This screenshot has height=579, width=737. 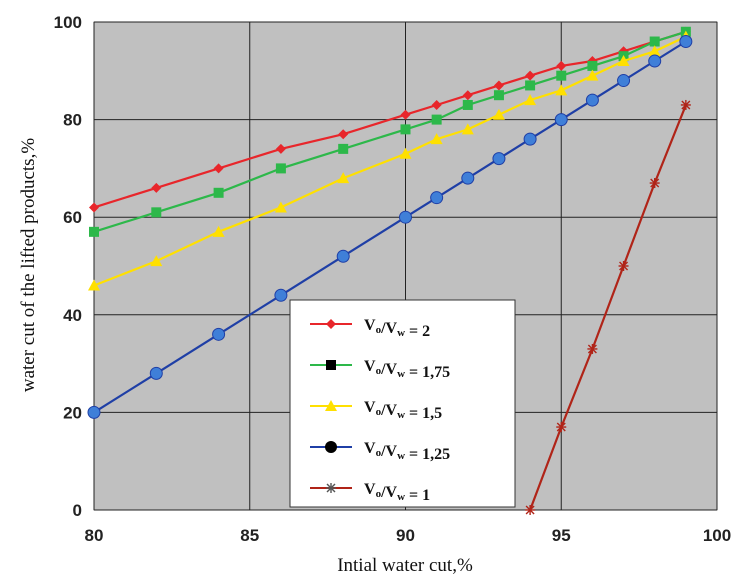 What do you see at coordinates (28, 265) in the screenshot?
I see `y-axis-title: water cut of the lifted products,%` at bounding box center [28, 265].